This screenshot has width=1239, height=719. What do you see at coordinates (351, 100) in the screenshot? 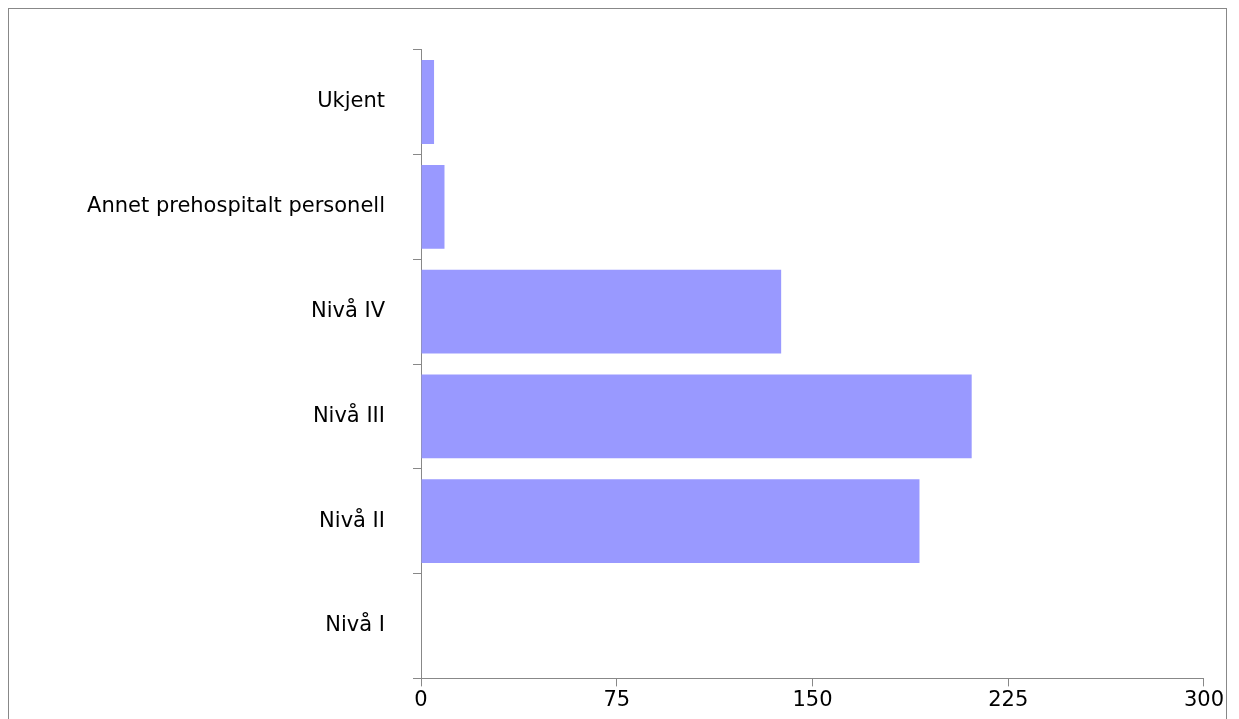
I see `y-tick-label: Ukjent` at bounding box center [351, 100].